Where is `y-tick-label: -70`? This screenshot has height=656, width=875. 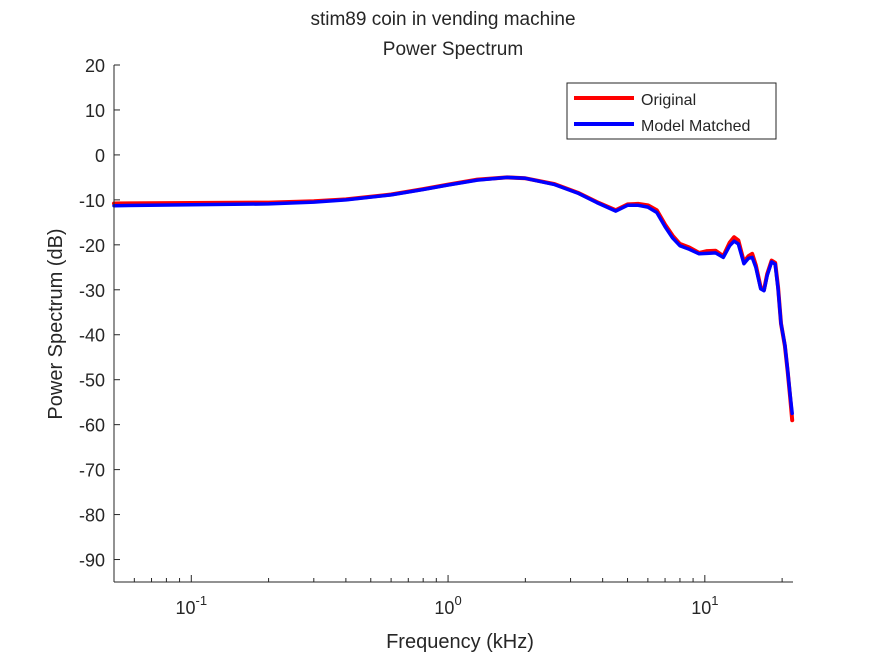 y-tick-label: -70 is located at coordinates (92, 471).